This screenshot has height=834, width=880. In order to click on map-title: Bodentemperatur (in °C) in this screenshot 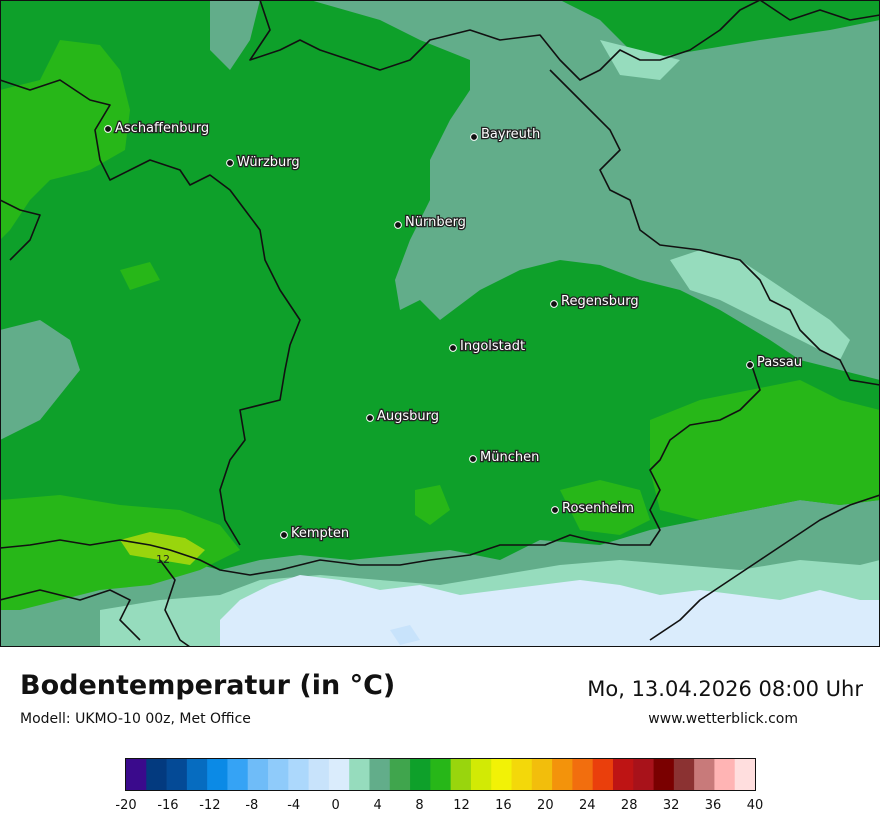, I will do `click(208, 685)`.